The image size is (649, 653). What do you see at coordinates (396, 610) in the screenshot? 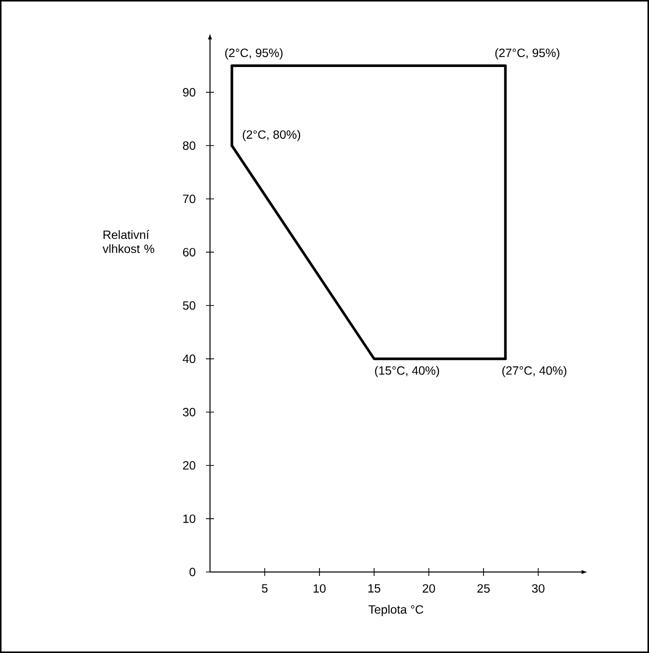
I see `x-axis-title: Teplota °C` at bounding box center [396, 610].